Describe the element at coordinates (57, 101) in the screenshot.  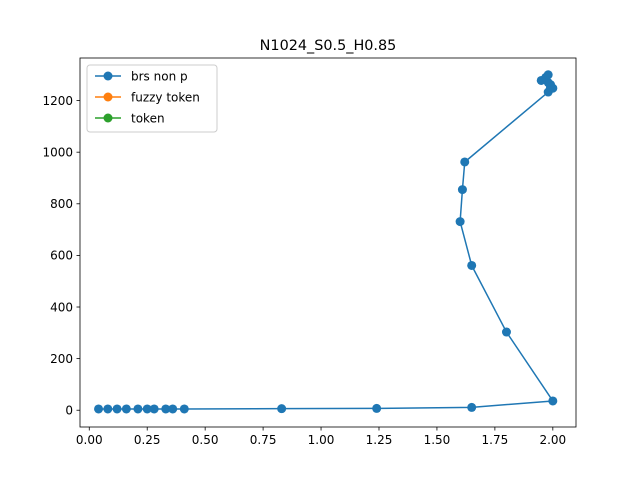
I see `y-tick-label: 1200` at that location.